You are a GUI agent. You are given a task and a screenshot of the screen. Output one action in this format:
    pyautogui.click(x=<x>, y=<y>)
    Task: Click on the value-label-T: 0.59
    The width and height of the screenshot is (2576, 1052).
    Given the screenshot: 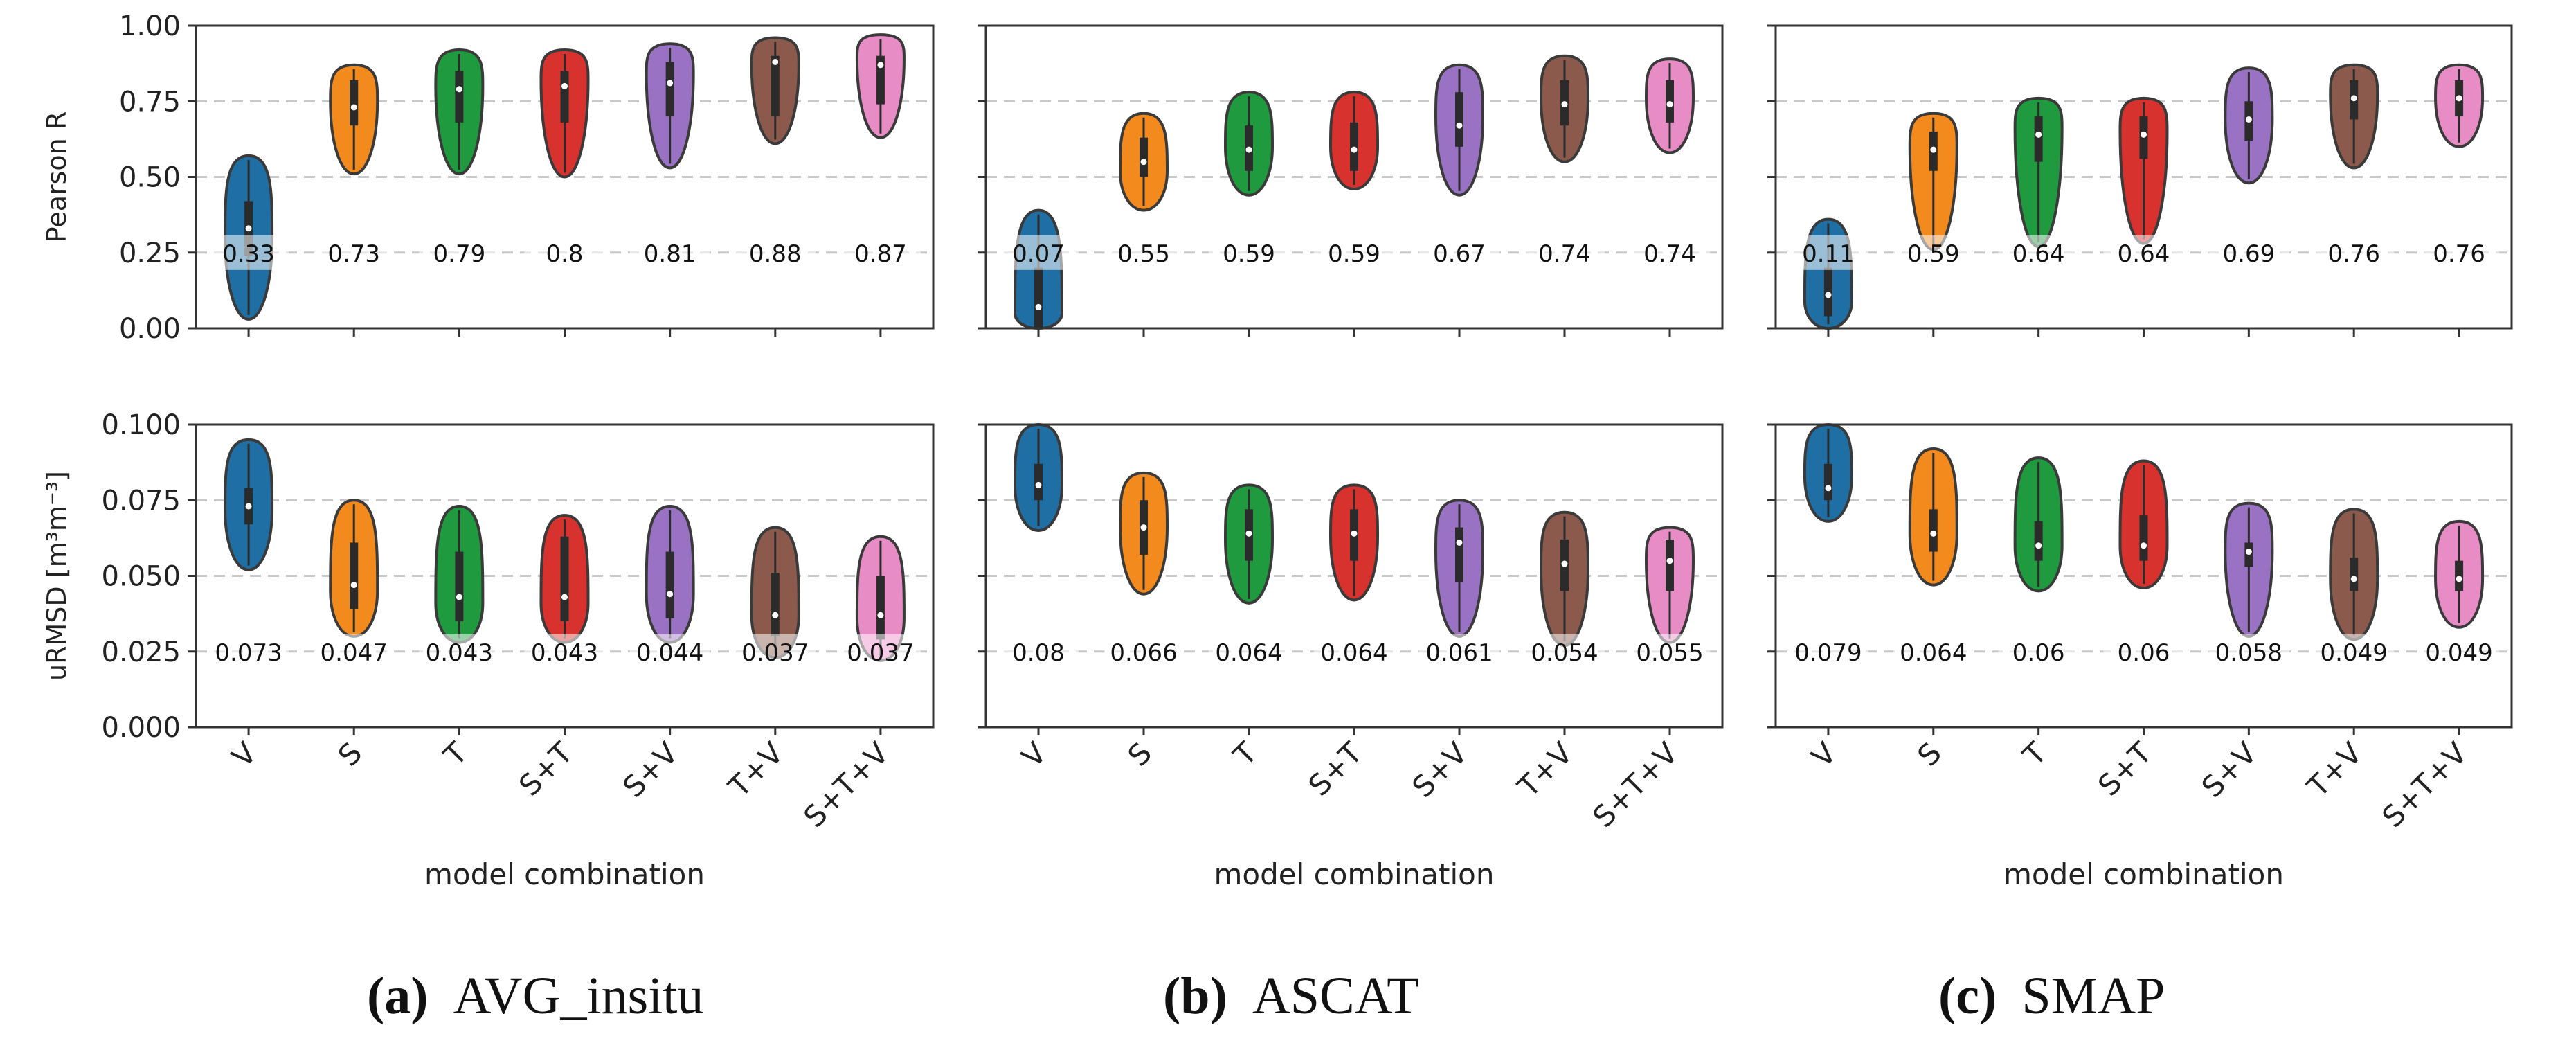 What is the action you would take?
    pyautogui.click(x=1249, y=254)
    